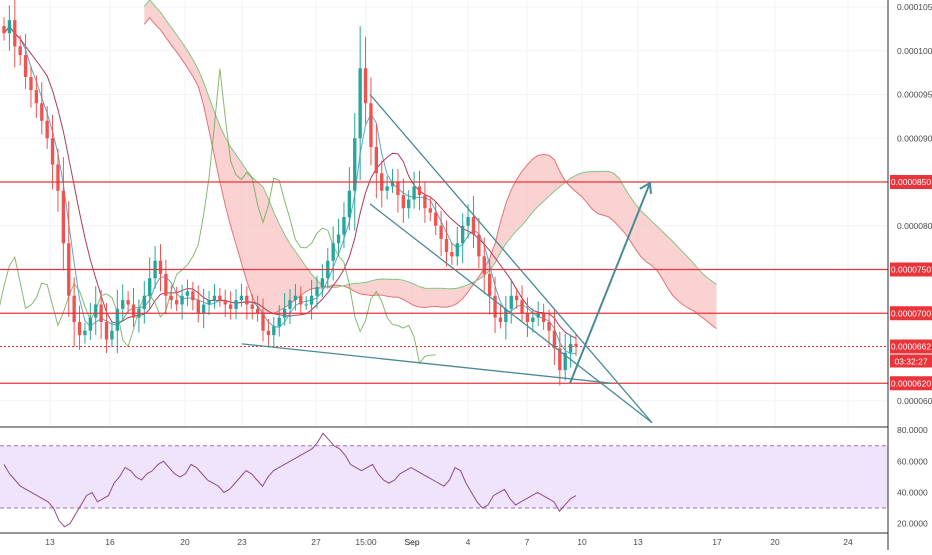 This screenshot has height=555, width=932. Describe the element at coordinates (912, 430) in the screenshot. I see `rsi-tick-label: 80.0000` at that location.